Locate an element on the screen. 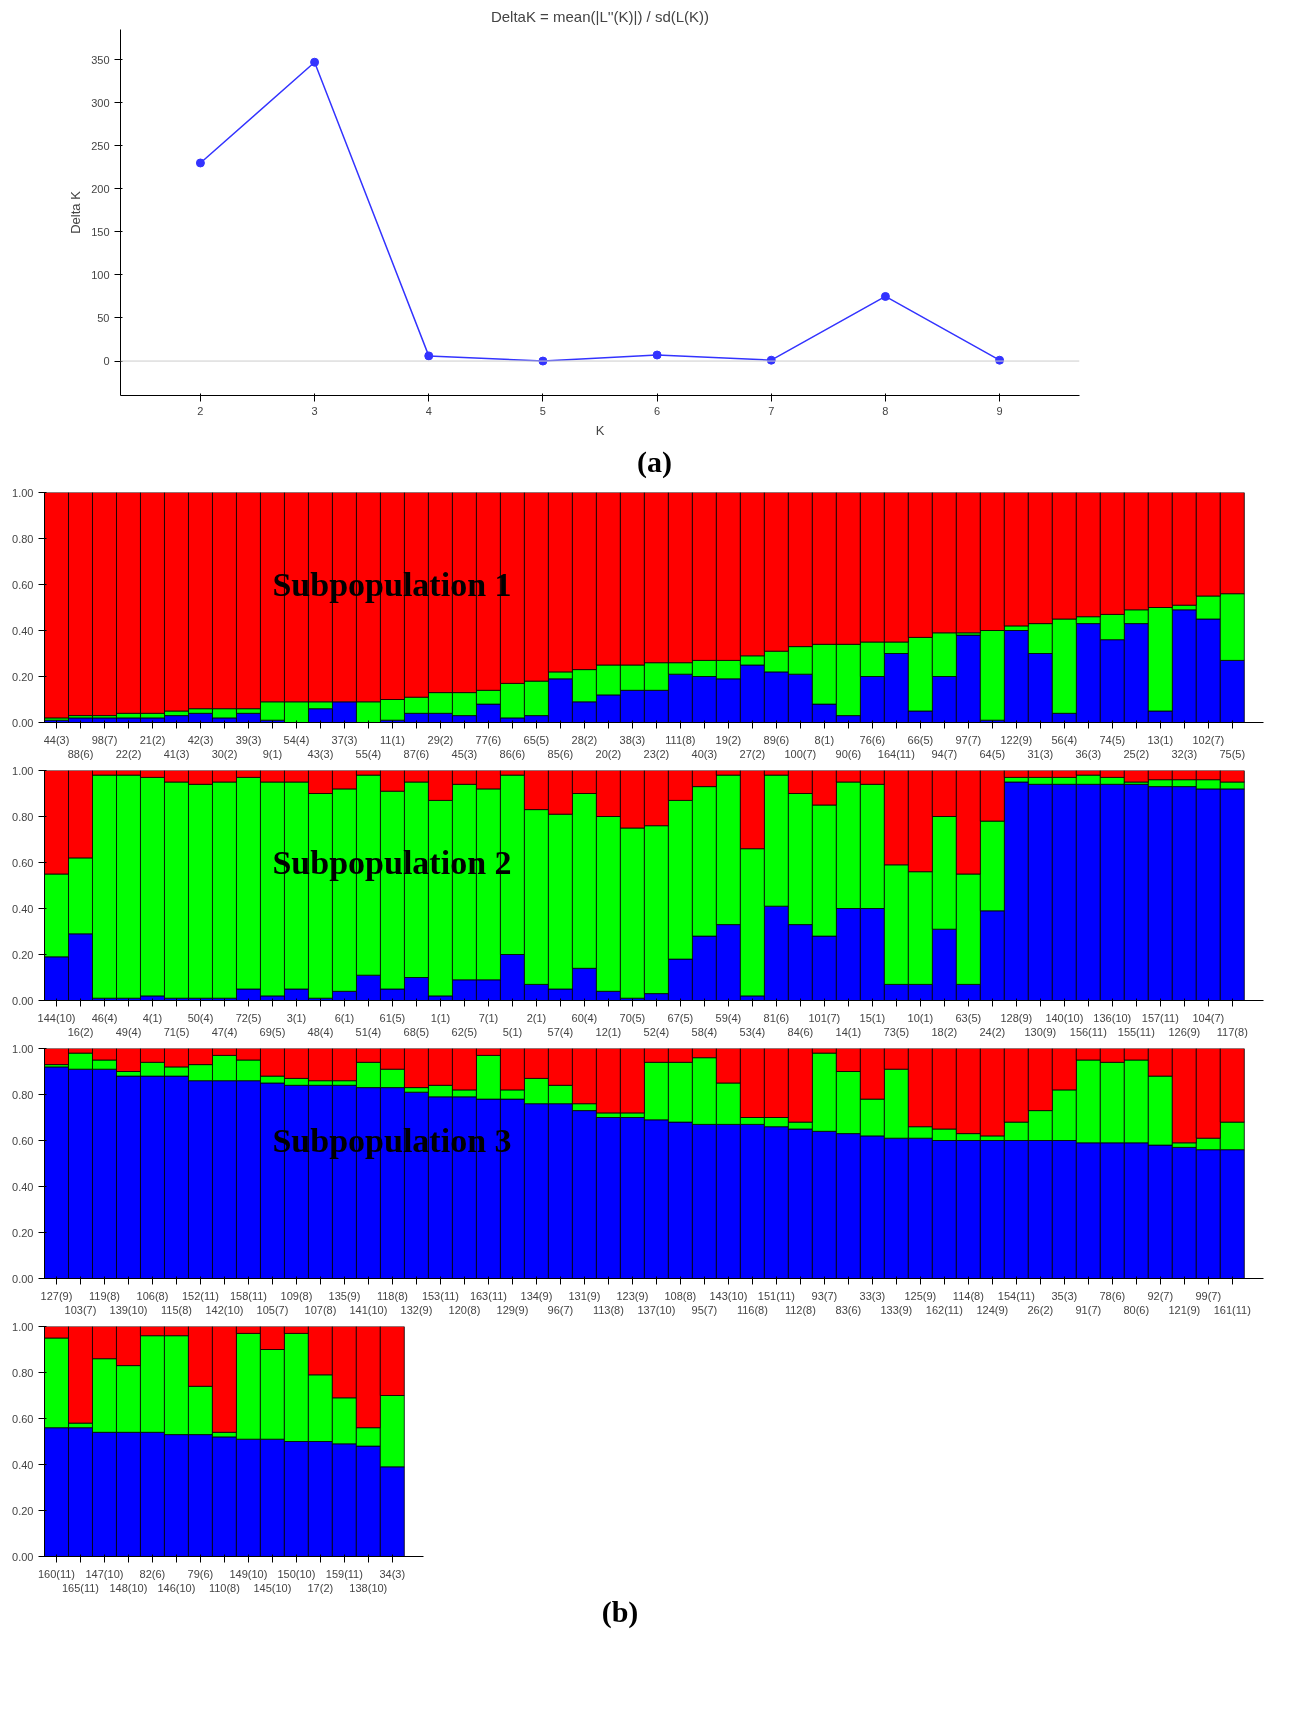 This screenshot has height=1714, width=1299. x-tick-label: 39(3) is located at coordinates (248, 739).